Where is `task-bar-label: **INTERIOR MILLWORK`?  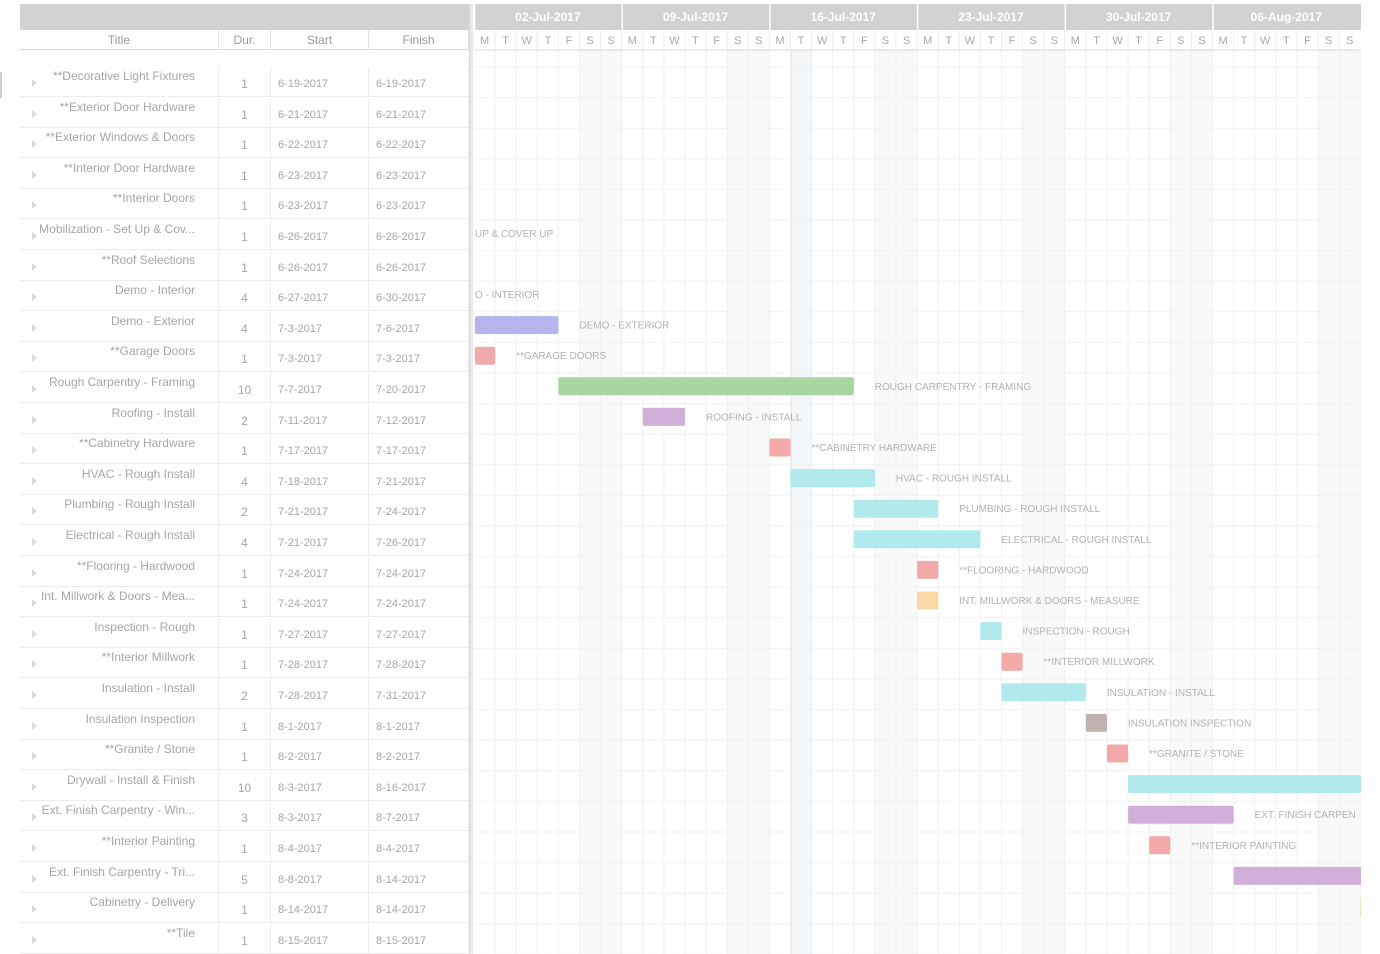
task-bar-label: **INTERIOR MILLWORK is located at coordinates (1099, 662).